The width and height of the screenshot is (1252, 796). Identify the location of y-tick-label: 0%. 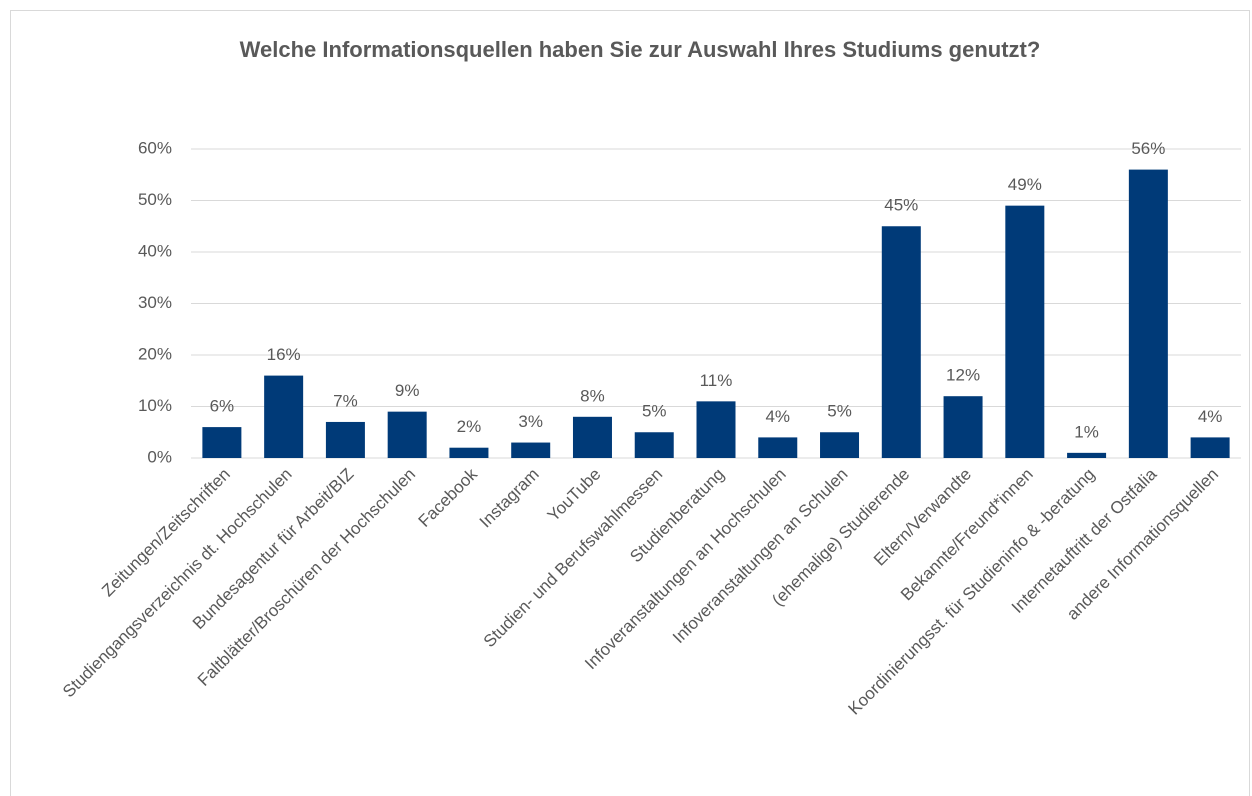
(159, 456).